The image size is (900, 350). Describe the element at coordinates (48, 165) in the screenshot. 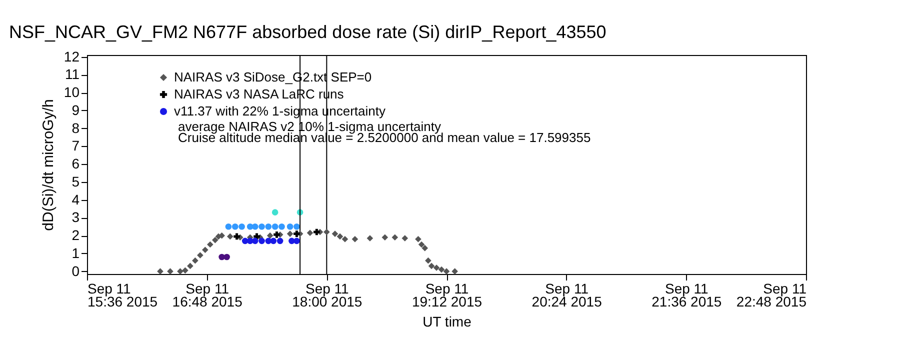

I see `y-axis-title: dD(Si)/dt microGy/h` at that location.